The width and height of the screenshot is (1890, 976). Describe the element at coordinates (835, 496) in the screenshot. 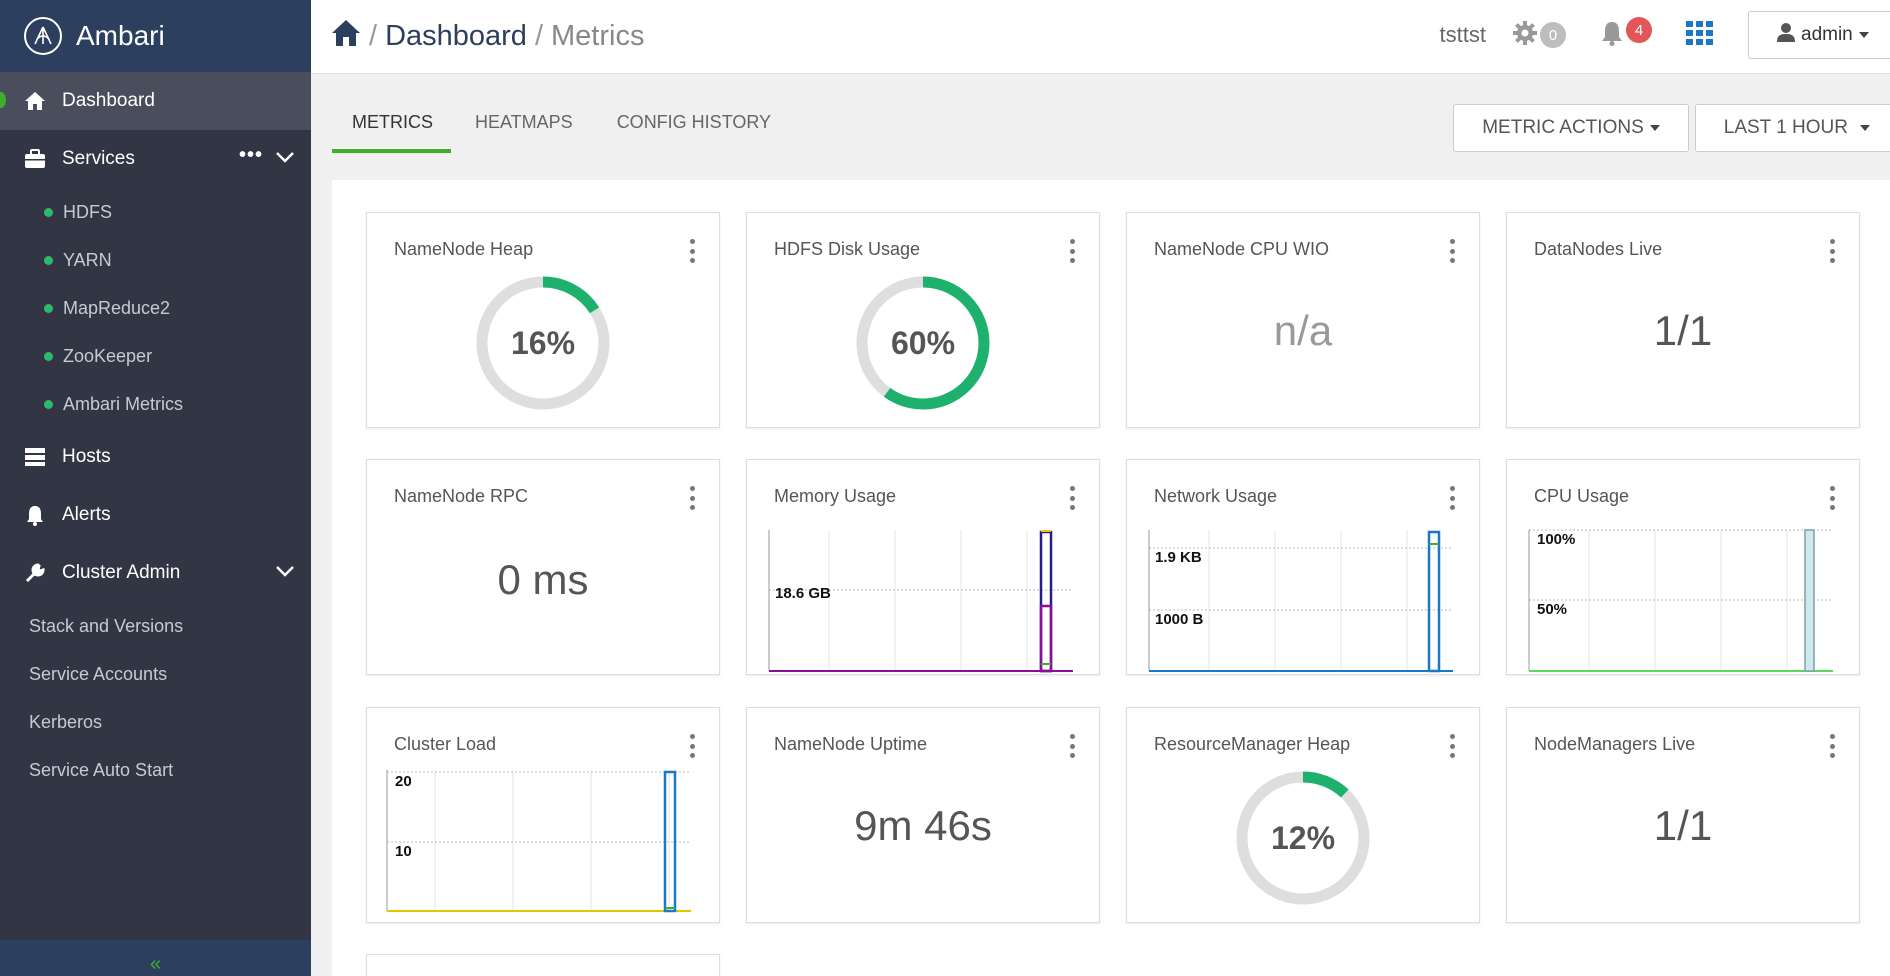

I see `widget-title: Memory Usage` at that location.